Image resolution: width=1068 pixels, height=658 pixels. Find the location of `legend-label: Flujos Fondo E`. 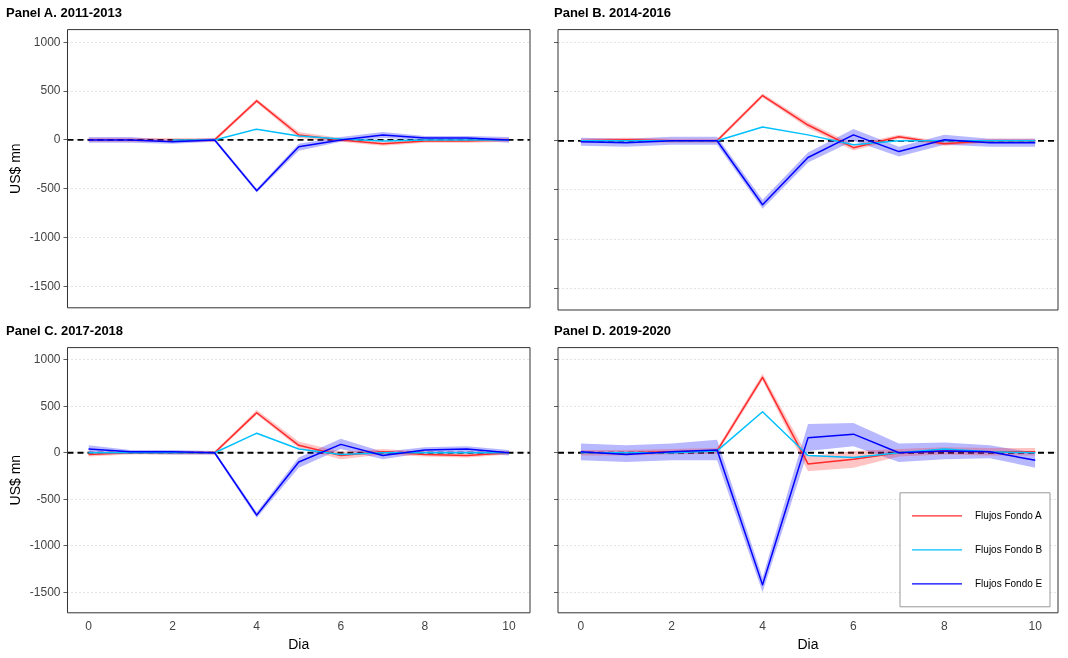

legend-label: Flujos Fondo E is located at coordinates (1009, 583).